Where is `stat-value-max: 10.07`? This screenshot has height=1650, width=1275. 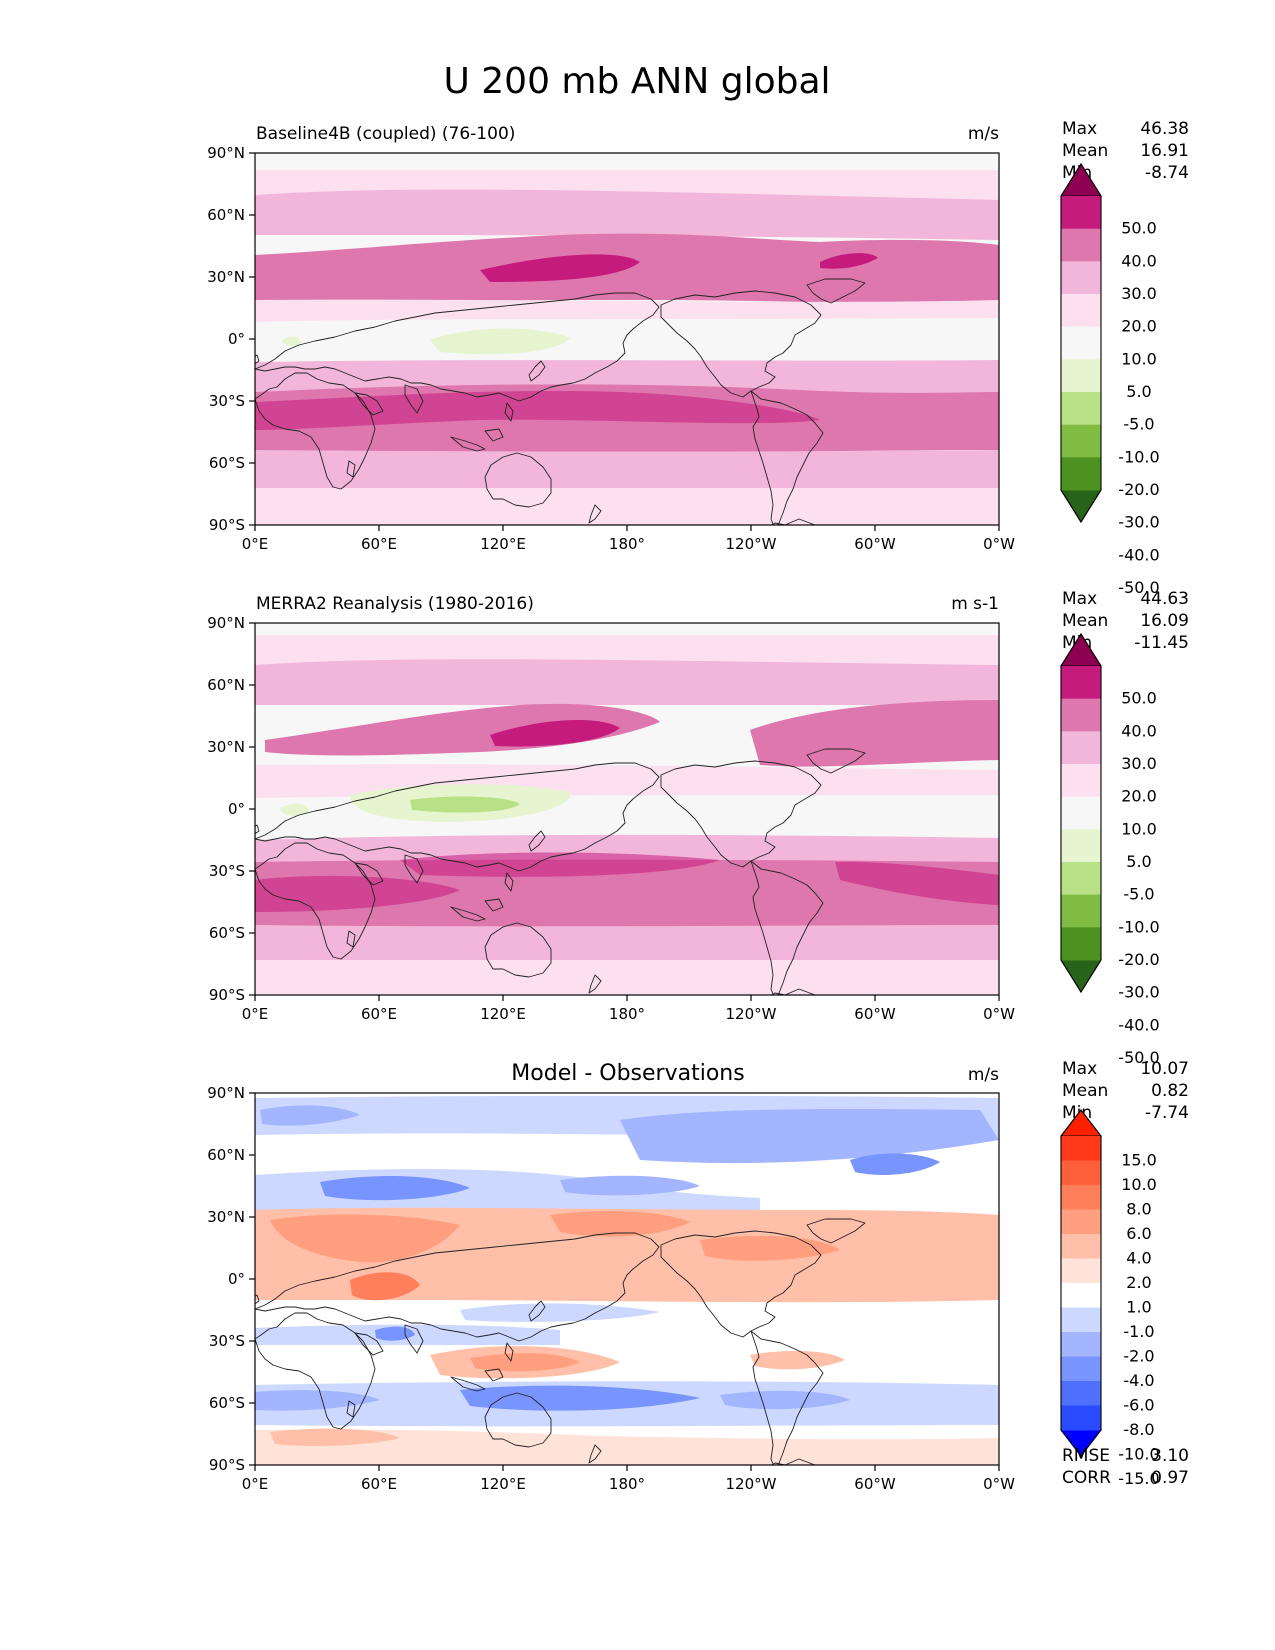
stat-value-max: 10.07 is located at coordinates (1164, 1069).